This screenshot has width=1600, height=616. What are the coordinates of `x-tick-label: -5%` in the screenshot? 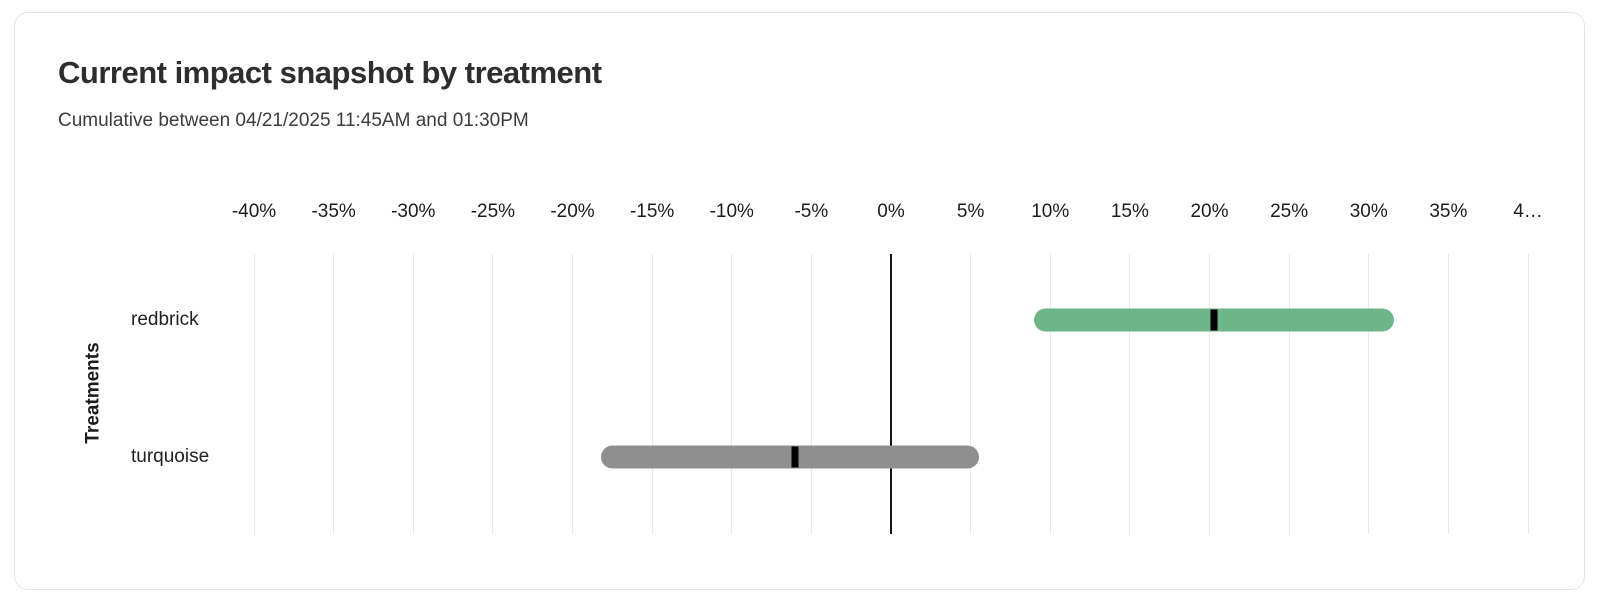 It's located at (811, 211).